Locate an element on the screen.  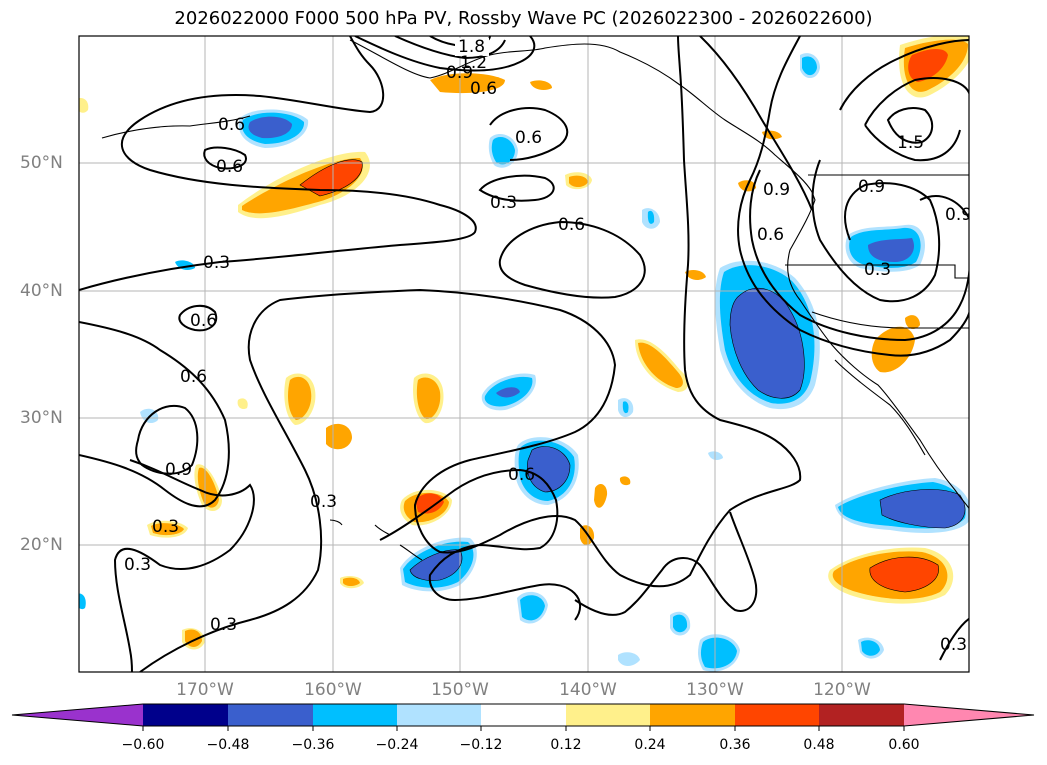
longitude-label: 130°W is located at coordinates (715, 690).